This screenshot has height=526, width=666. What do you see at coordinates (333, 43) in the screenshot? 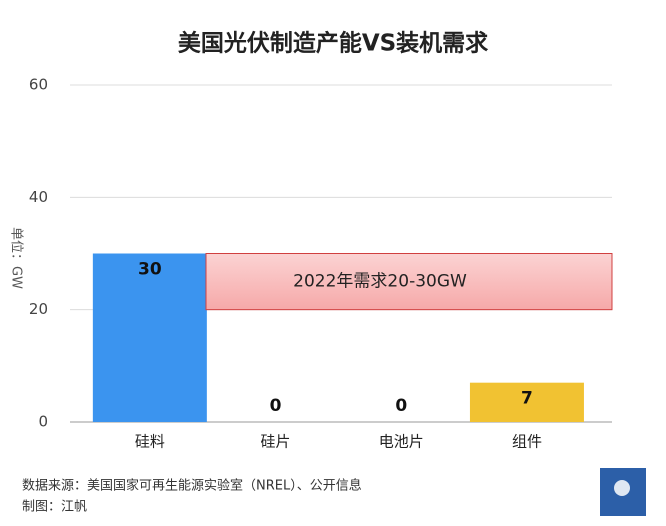
I see `chart-title: 美国光伏制造产能VS装机需求` at bounding box center [333, 43].